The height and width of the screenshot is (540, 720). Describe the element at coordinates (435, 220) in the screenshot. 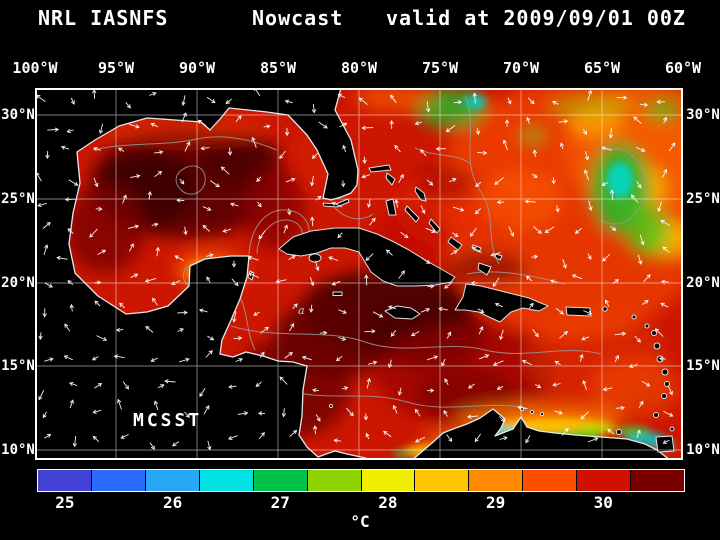

I see `bahamas` at that location.